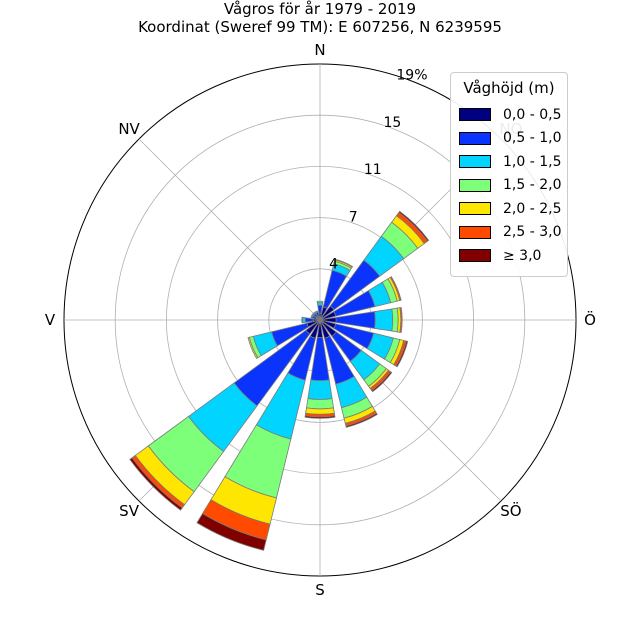 The width and height of the screenshot is (640, 640). What do you see at coordinates (50, 320) in the screenshot?
I see `direction-label: V` at bounding box center [50, 320].